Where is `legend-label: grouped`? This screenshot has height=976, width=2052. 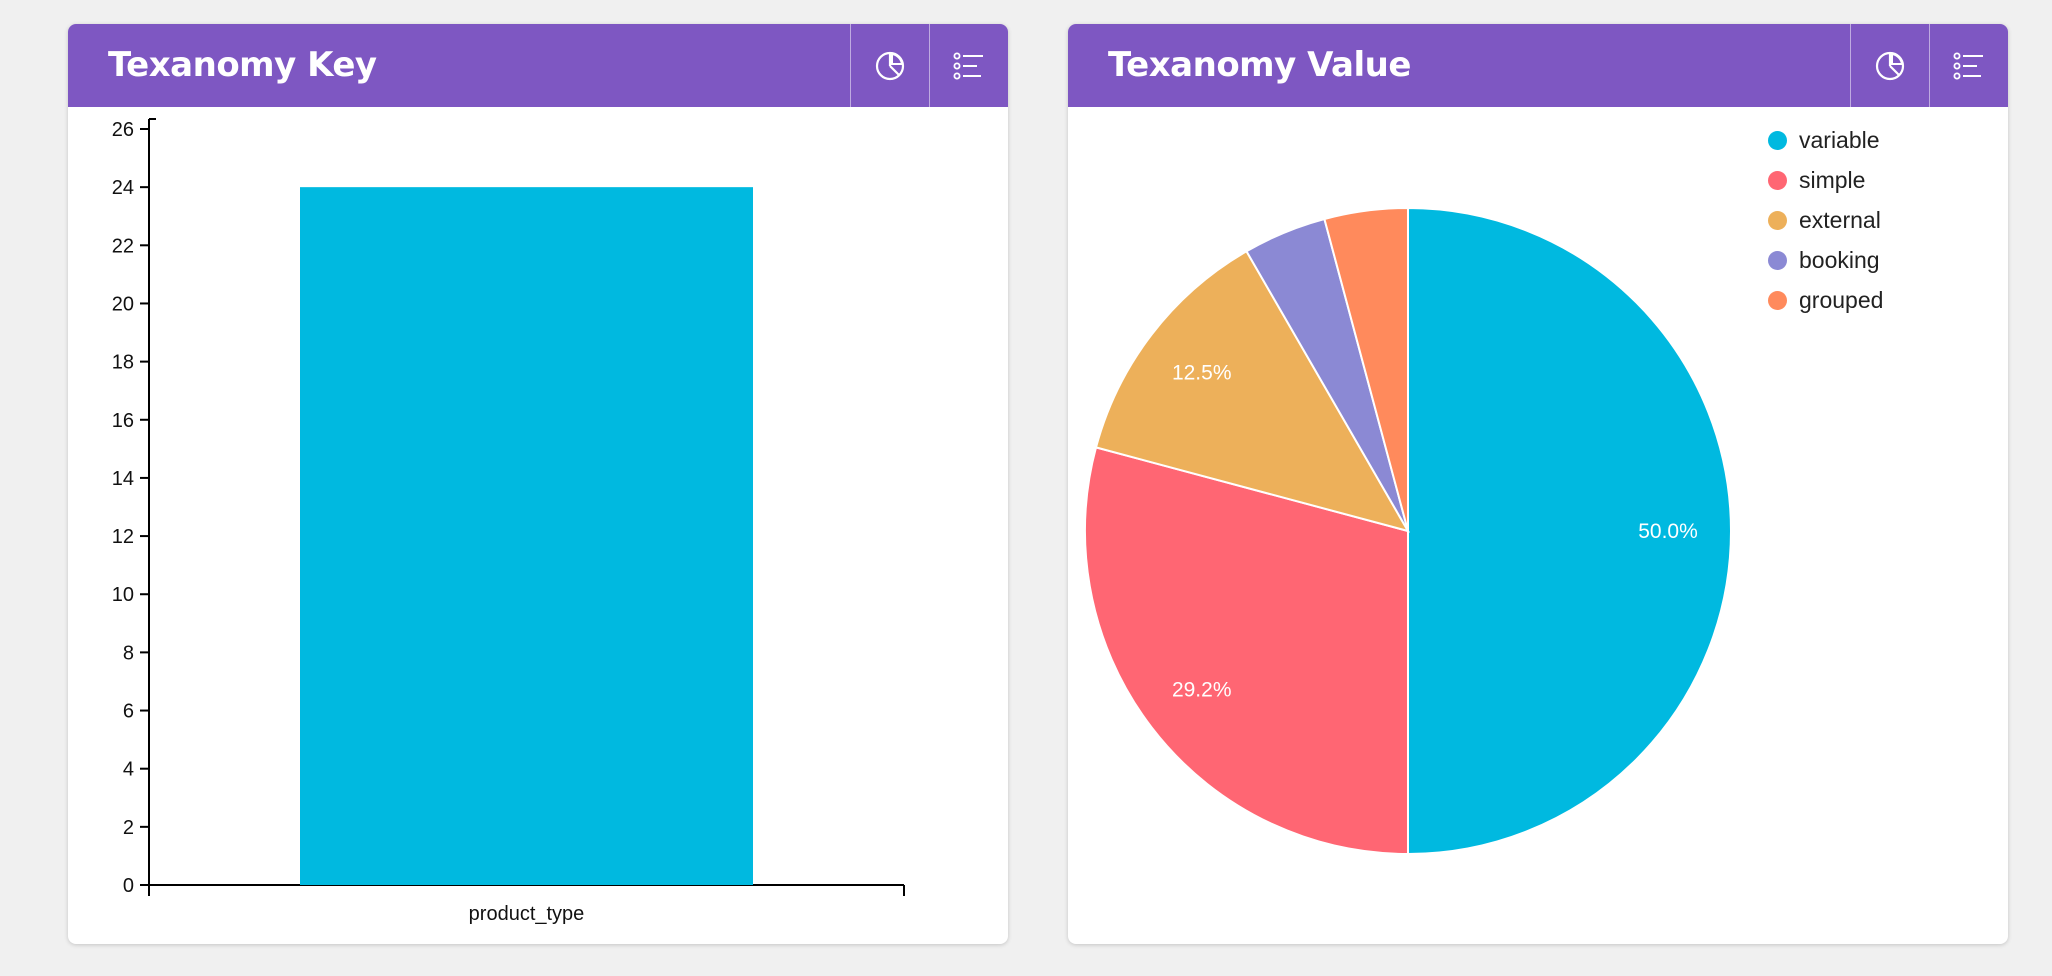 legend-label: grouped is located at coordinates (1841, 299).